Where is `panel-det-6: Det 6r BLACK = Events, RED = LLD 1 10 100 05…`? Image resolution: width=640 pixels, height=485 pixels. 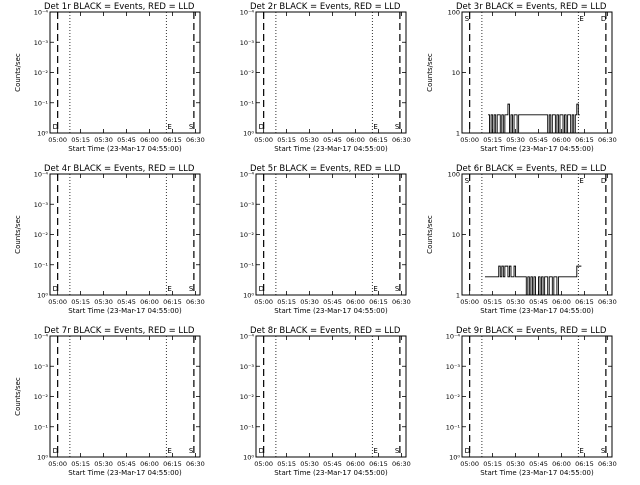
panel-det-6: Det 6r BLACK = Events, RED = LLD 1 10 100 05… is located at coordinates (521, 239).